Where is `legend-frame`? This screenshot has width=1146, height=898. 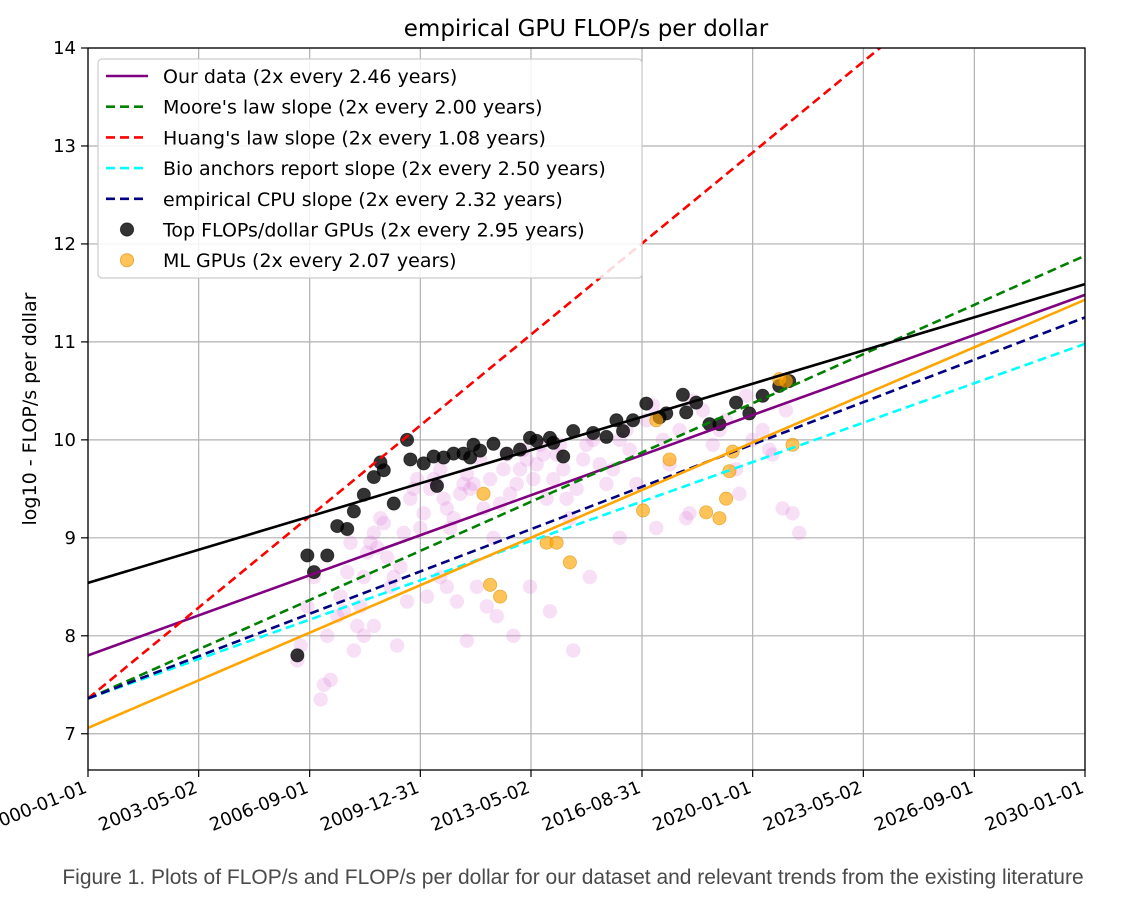 legend-frame is located at coordinates (370, 168).